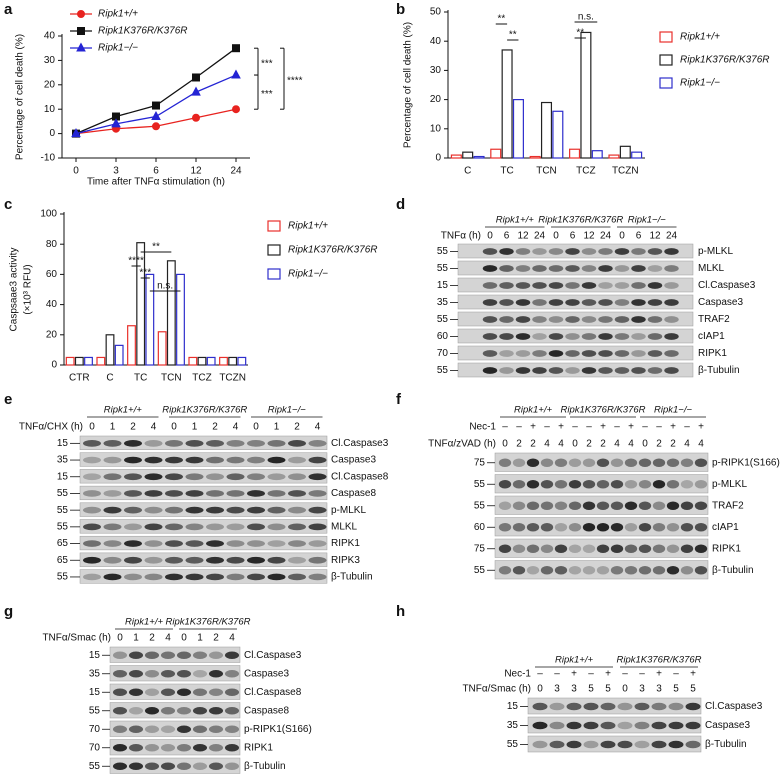  I want to click on y-axis-label: Percentage of cell death (%), so click(20, 97).